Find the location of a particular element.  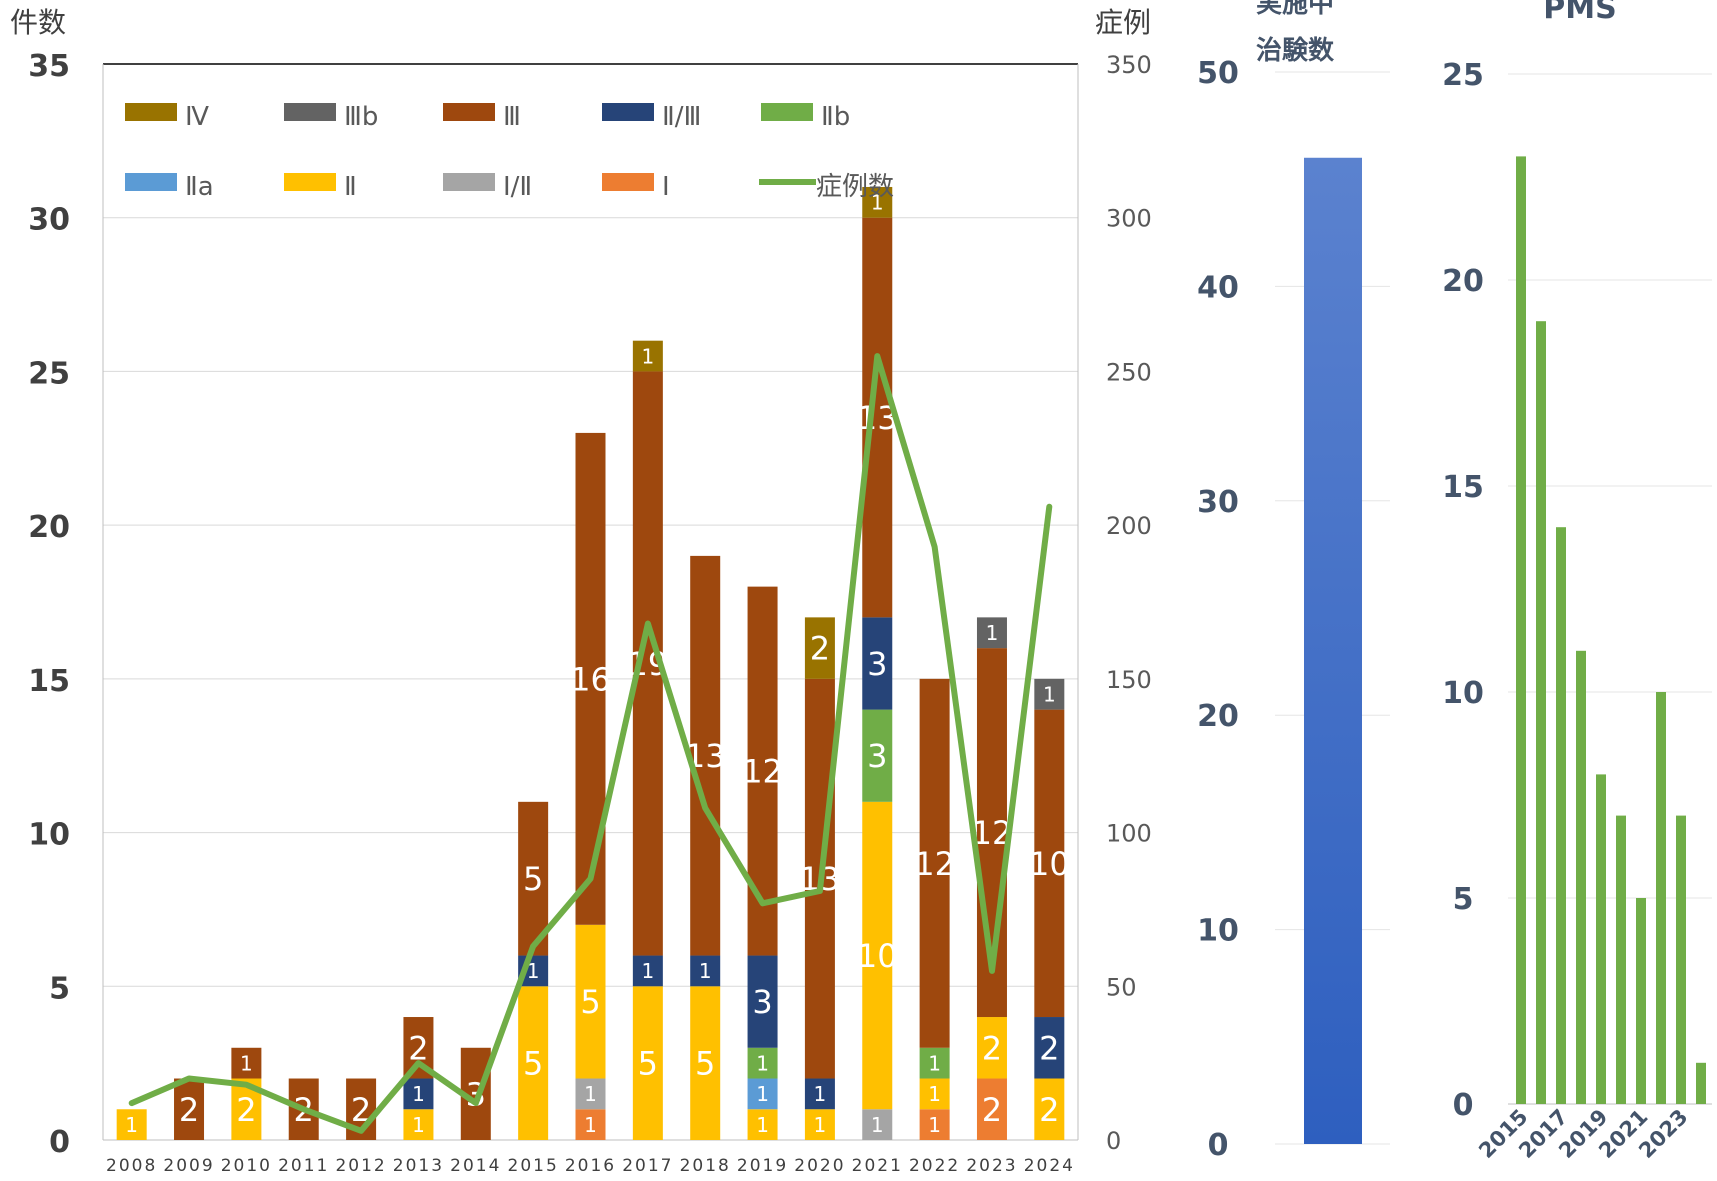

legend-label: Ⅱa is located at coordinates (199, 187).